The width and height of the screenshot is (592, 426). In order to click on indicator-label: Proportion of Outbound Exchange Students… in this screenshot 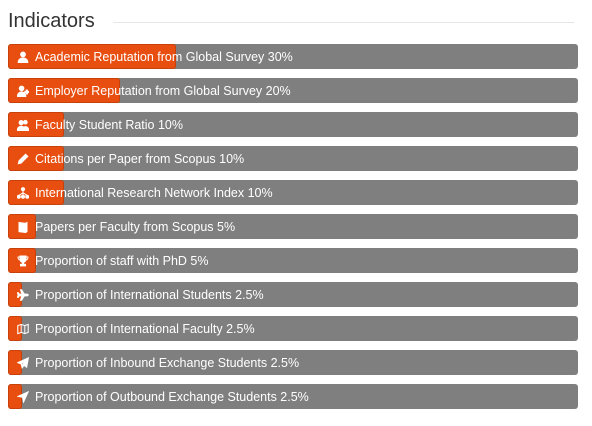, I will do `click(172, 396)`.